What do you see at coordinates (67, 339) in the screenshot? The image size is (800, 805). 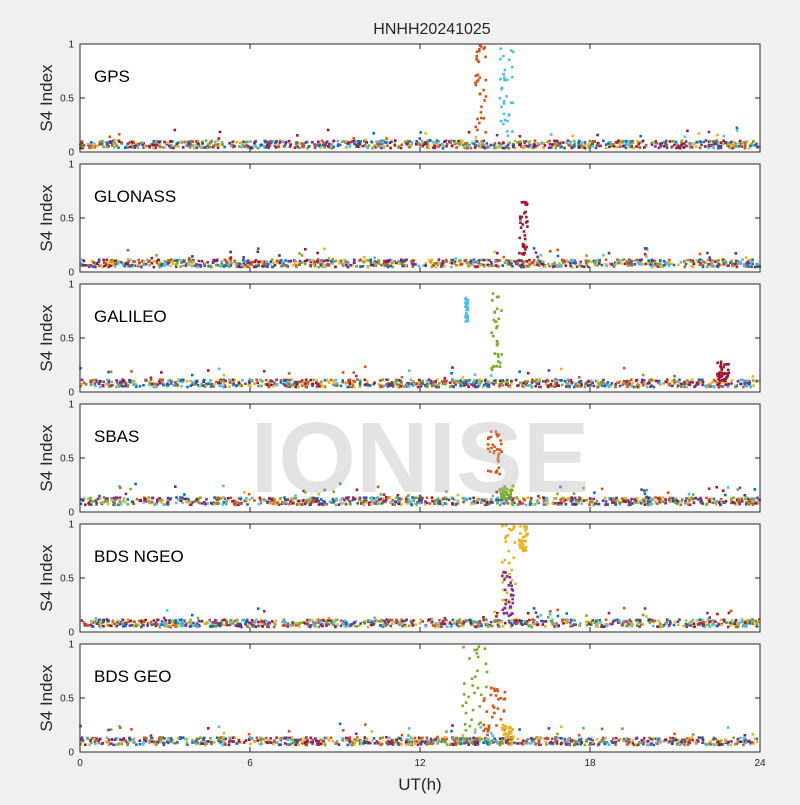 I see `y-tick-label: 0.5` at bounding box center [67, 339].